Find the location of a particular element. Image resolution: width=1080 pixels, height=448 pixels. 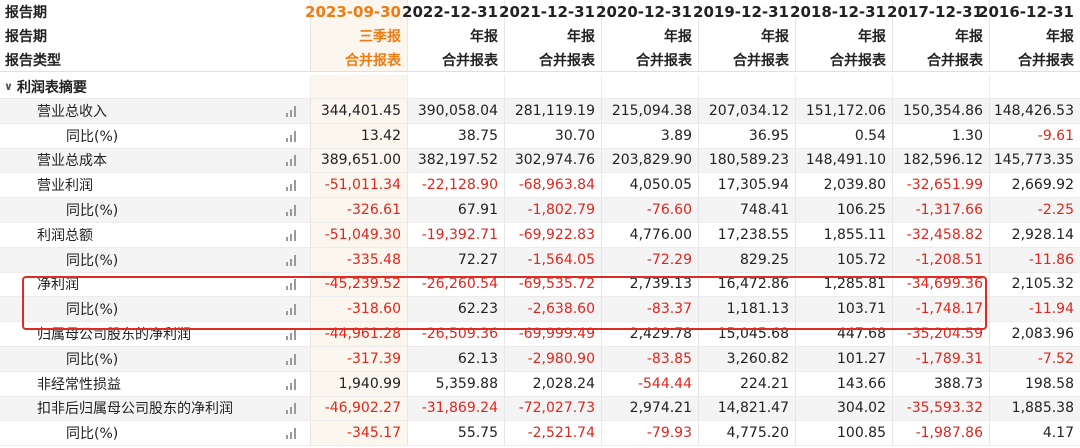

value-cell: 1,285.81 is located at coordinates (843, 284).